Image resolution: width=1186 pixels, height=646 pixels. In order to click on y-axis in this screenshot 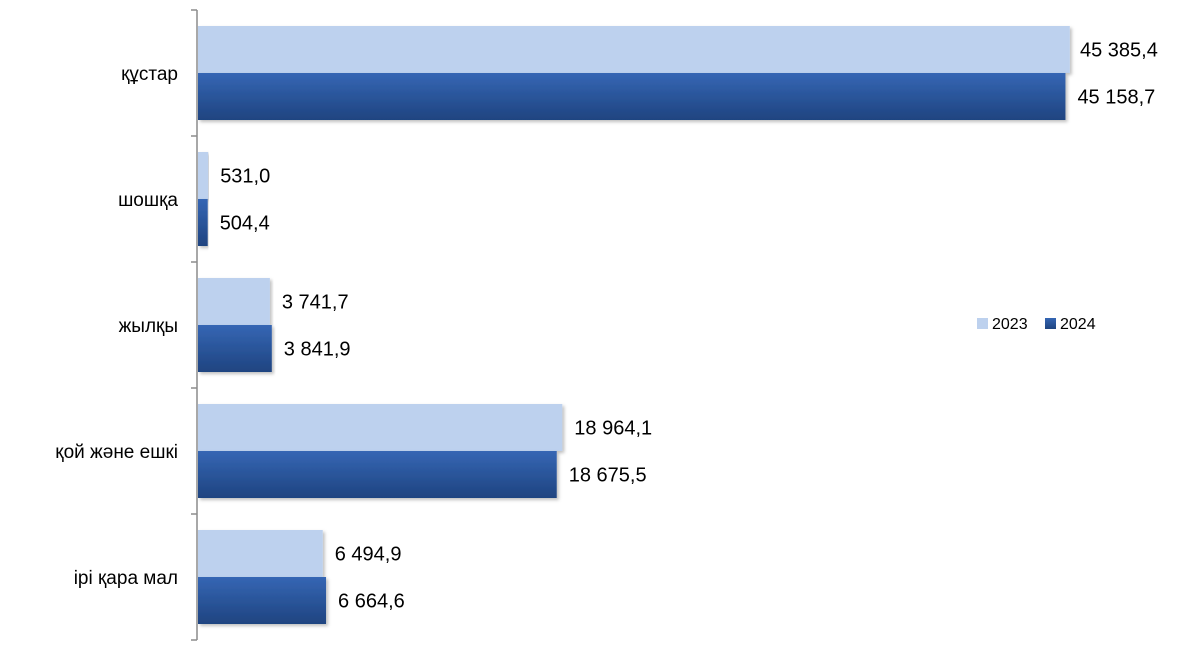, I will do `click(194, 325)`.